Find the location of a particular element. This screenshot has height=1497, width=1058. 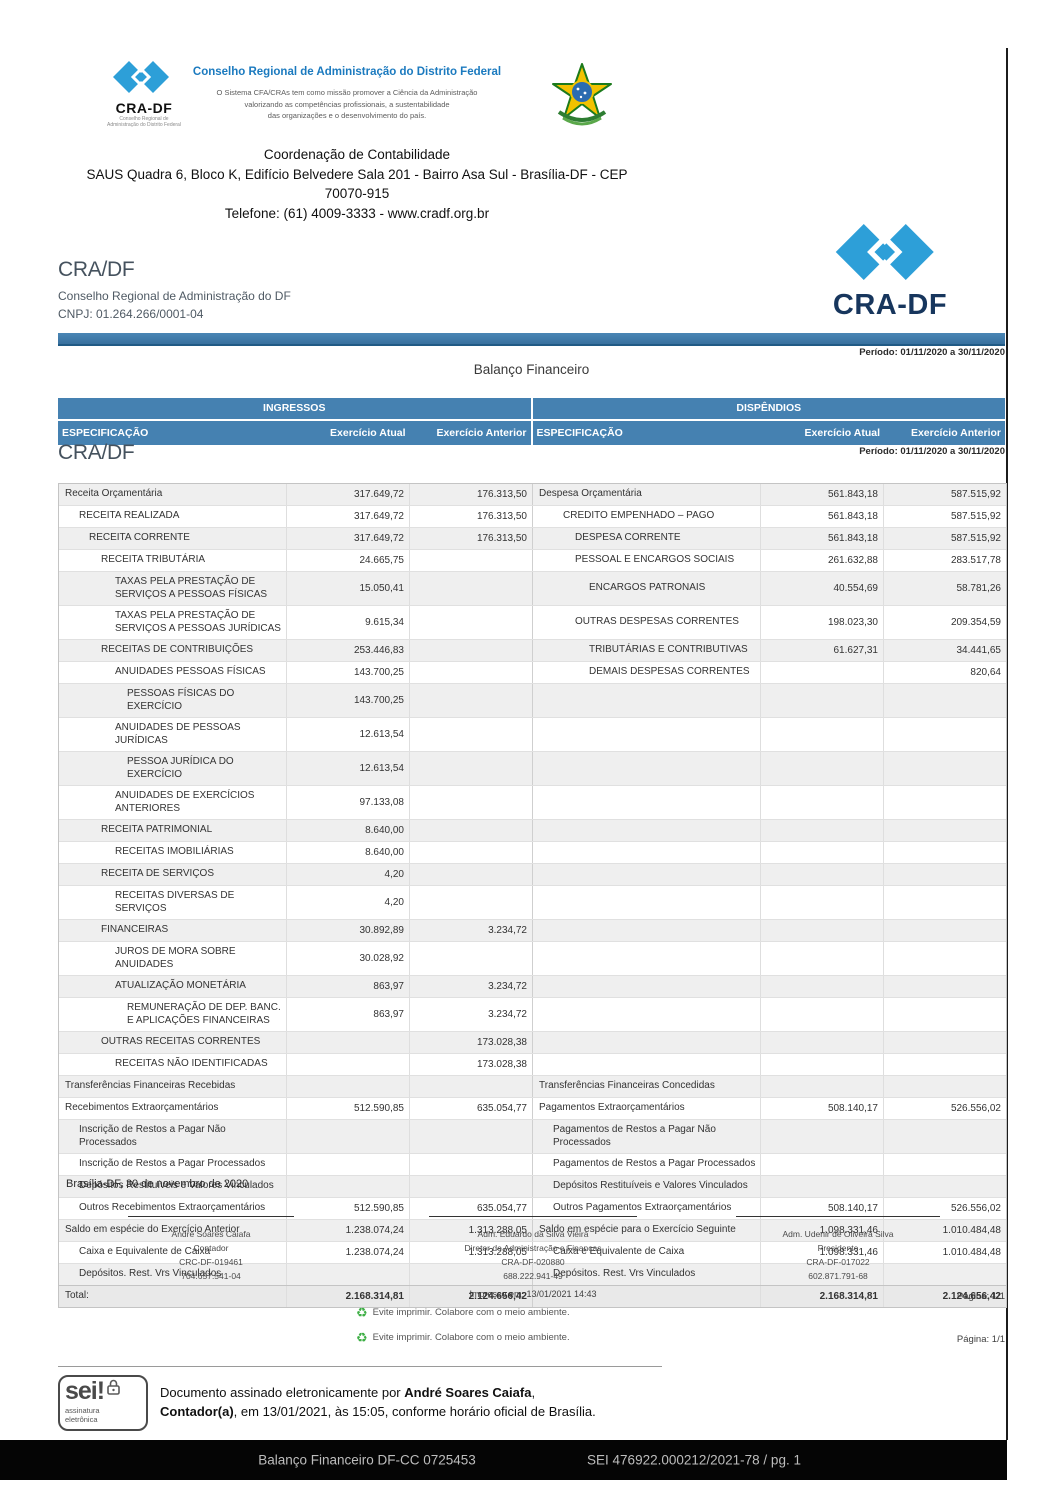

dispendios-cells: DEMAIS DESPESAS CORRENTES 820,64 is located at coordinates (769, 672).